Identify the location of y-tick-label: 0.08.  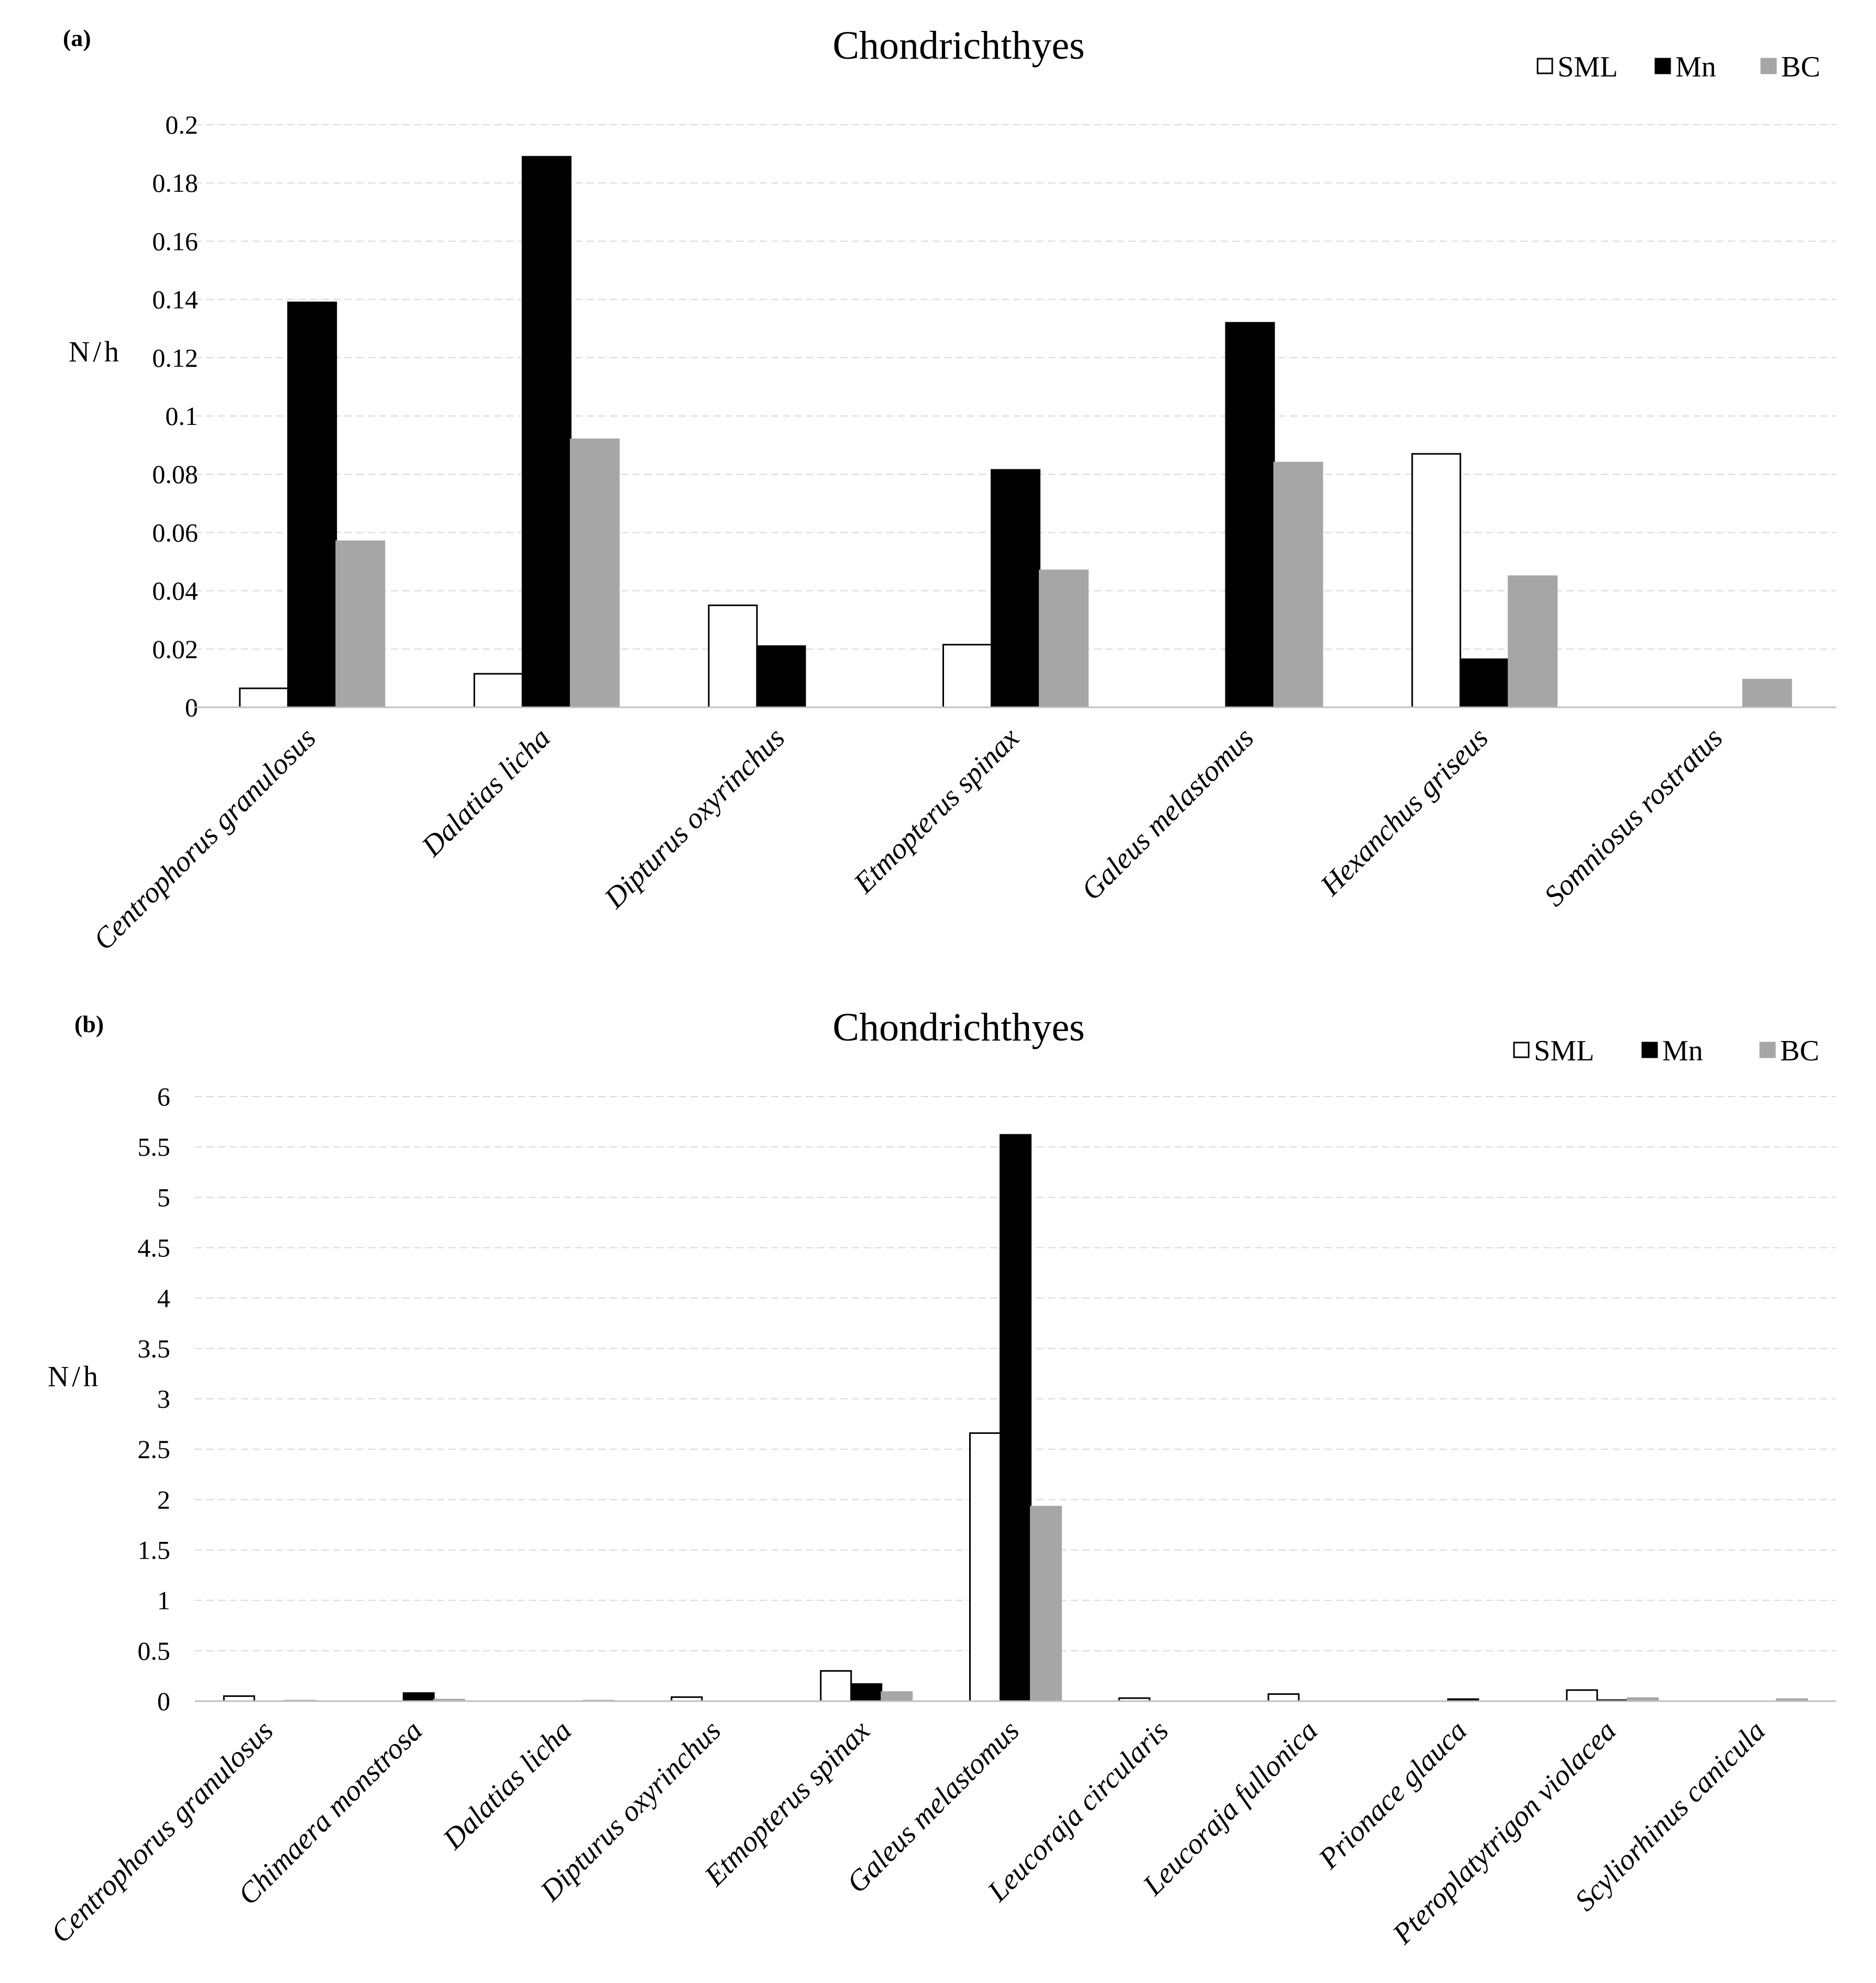
(175, 474).